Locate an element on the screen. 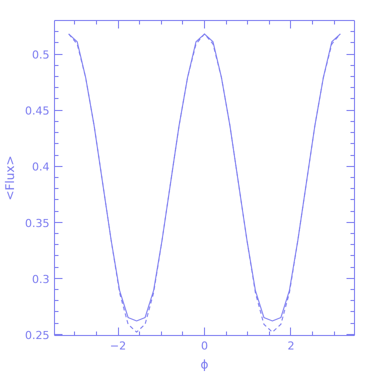 This screenshot has width=374, height=374. x-tick-label: −2 is located at coordinates (118, 346).